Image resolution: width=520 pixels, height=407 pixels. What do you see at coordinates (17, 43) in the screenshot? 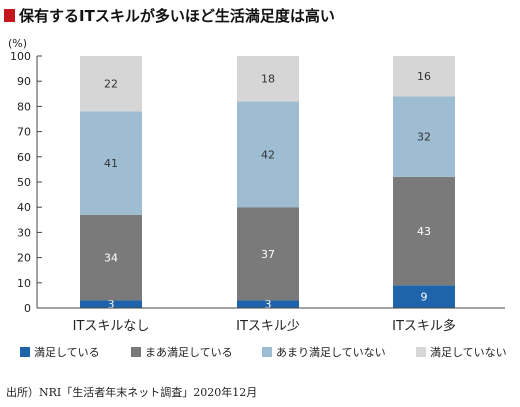
I see `y-axis-unit-label: (%)` at bounding box center [17, 43].